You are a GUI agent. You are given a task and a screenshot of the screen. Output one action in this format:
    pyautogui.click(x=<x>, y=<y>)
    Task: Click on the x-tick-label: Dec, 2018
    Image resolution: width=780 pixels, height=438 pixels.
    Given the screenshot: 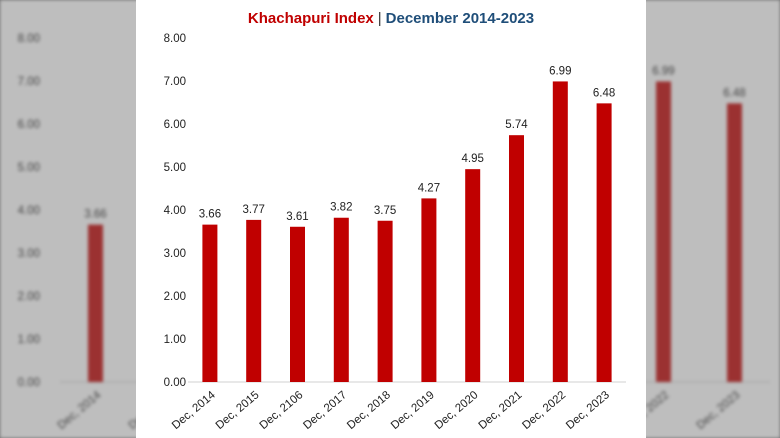 What is the action you would take?
    pyautogui.click(x=369, y=410)
    